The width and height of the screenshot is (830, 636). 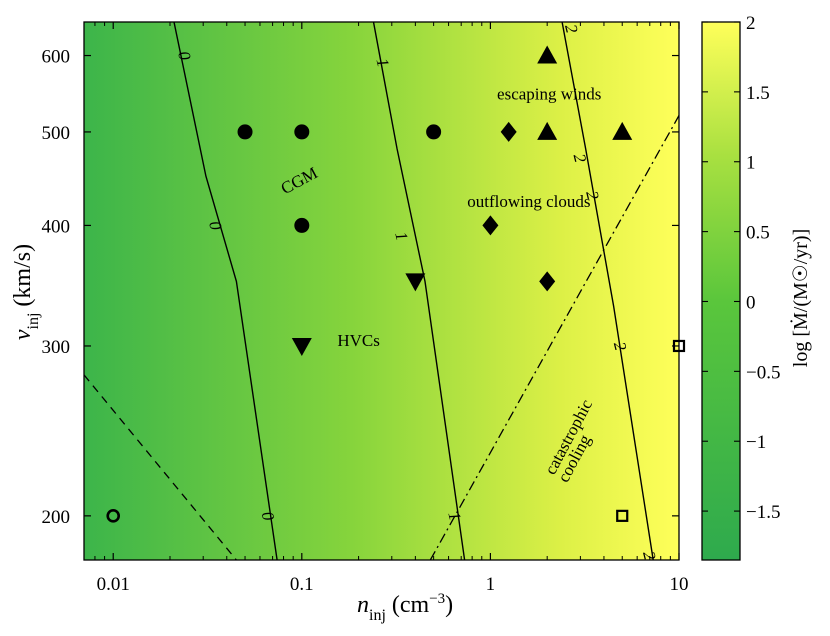 What do you see at coordinates (56, 57) in the screenshot?
I see `y-tick-label: 600` at bounding box center [56, 57].